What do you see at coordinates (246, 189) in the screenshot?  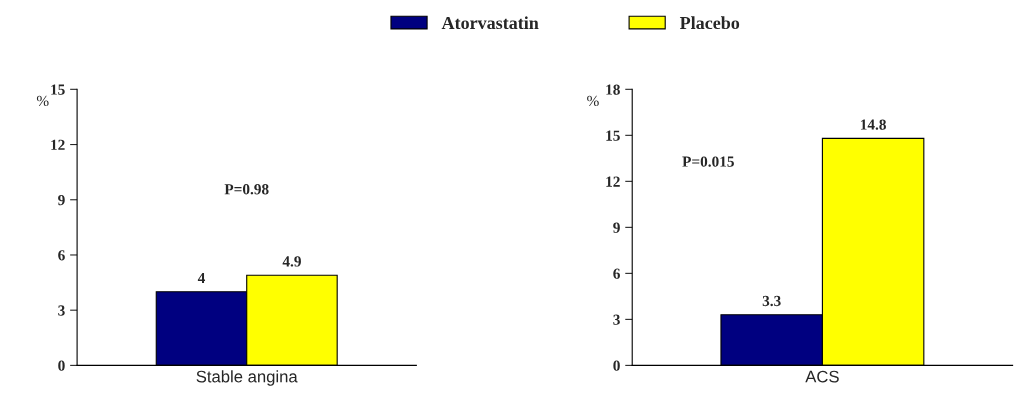 I see `annotation: P=0.98` at bounding box center [246, 189].